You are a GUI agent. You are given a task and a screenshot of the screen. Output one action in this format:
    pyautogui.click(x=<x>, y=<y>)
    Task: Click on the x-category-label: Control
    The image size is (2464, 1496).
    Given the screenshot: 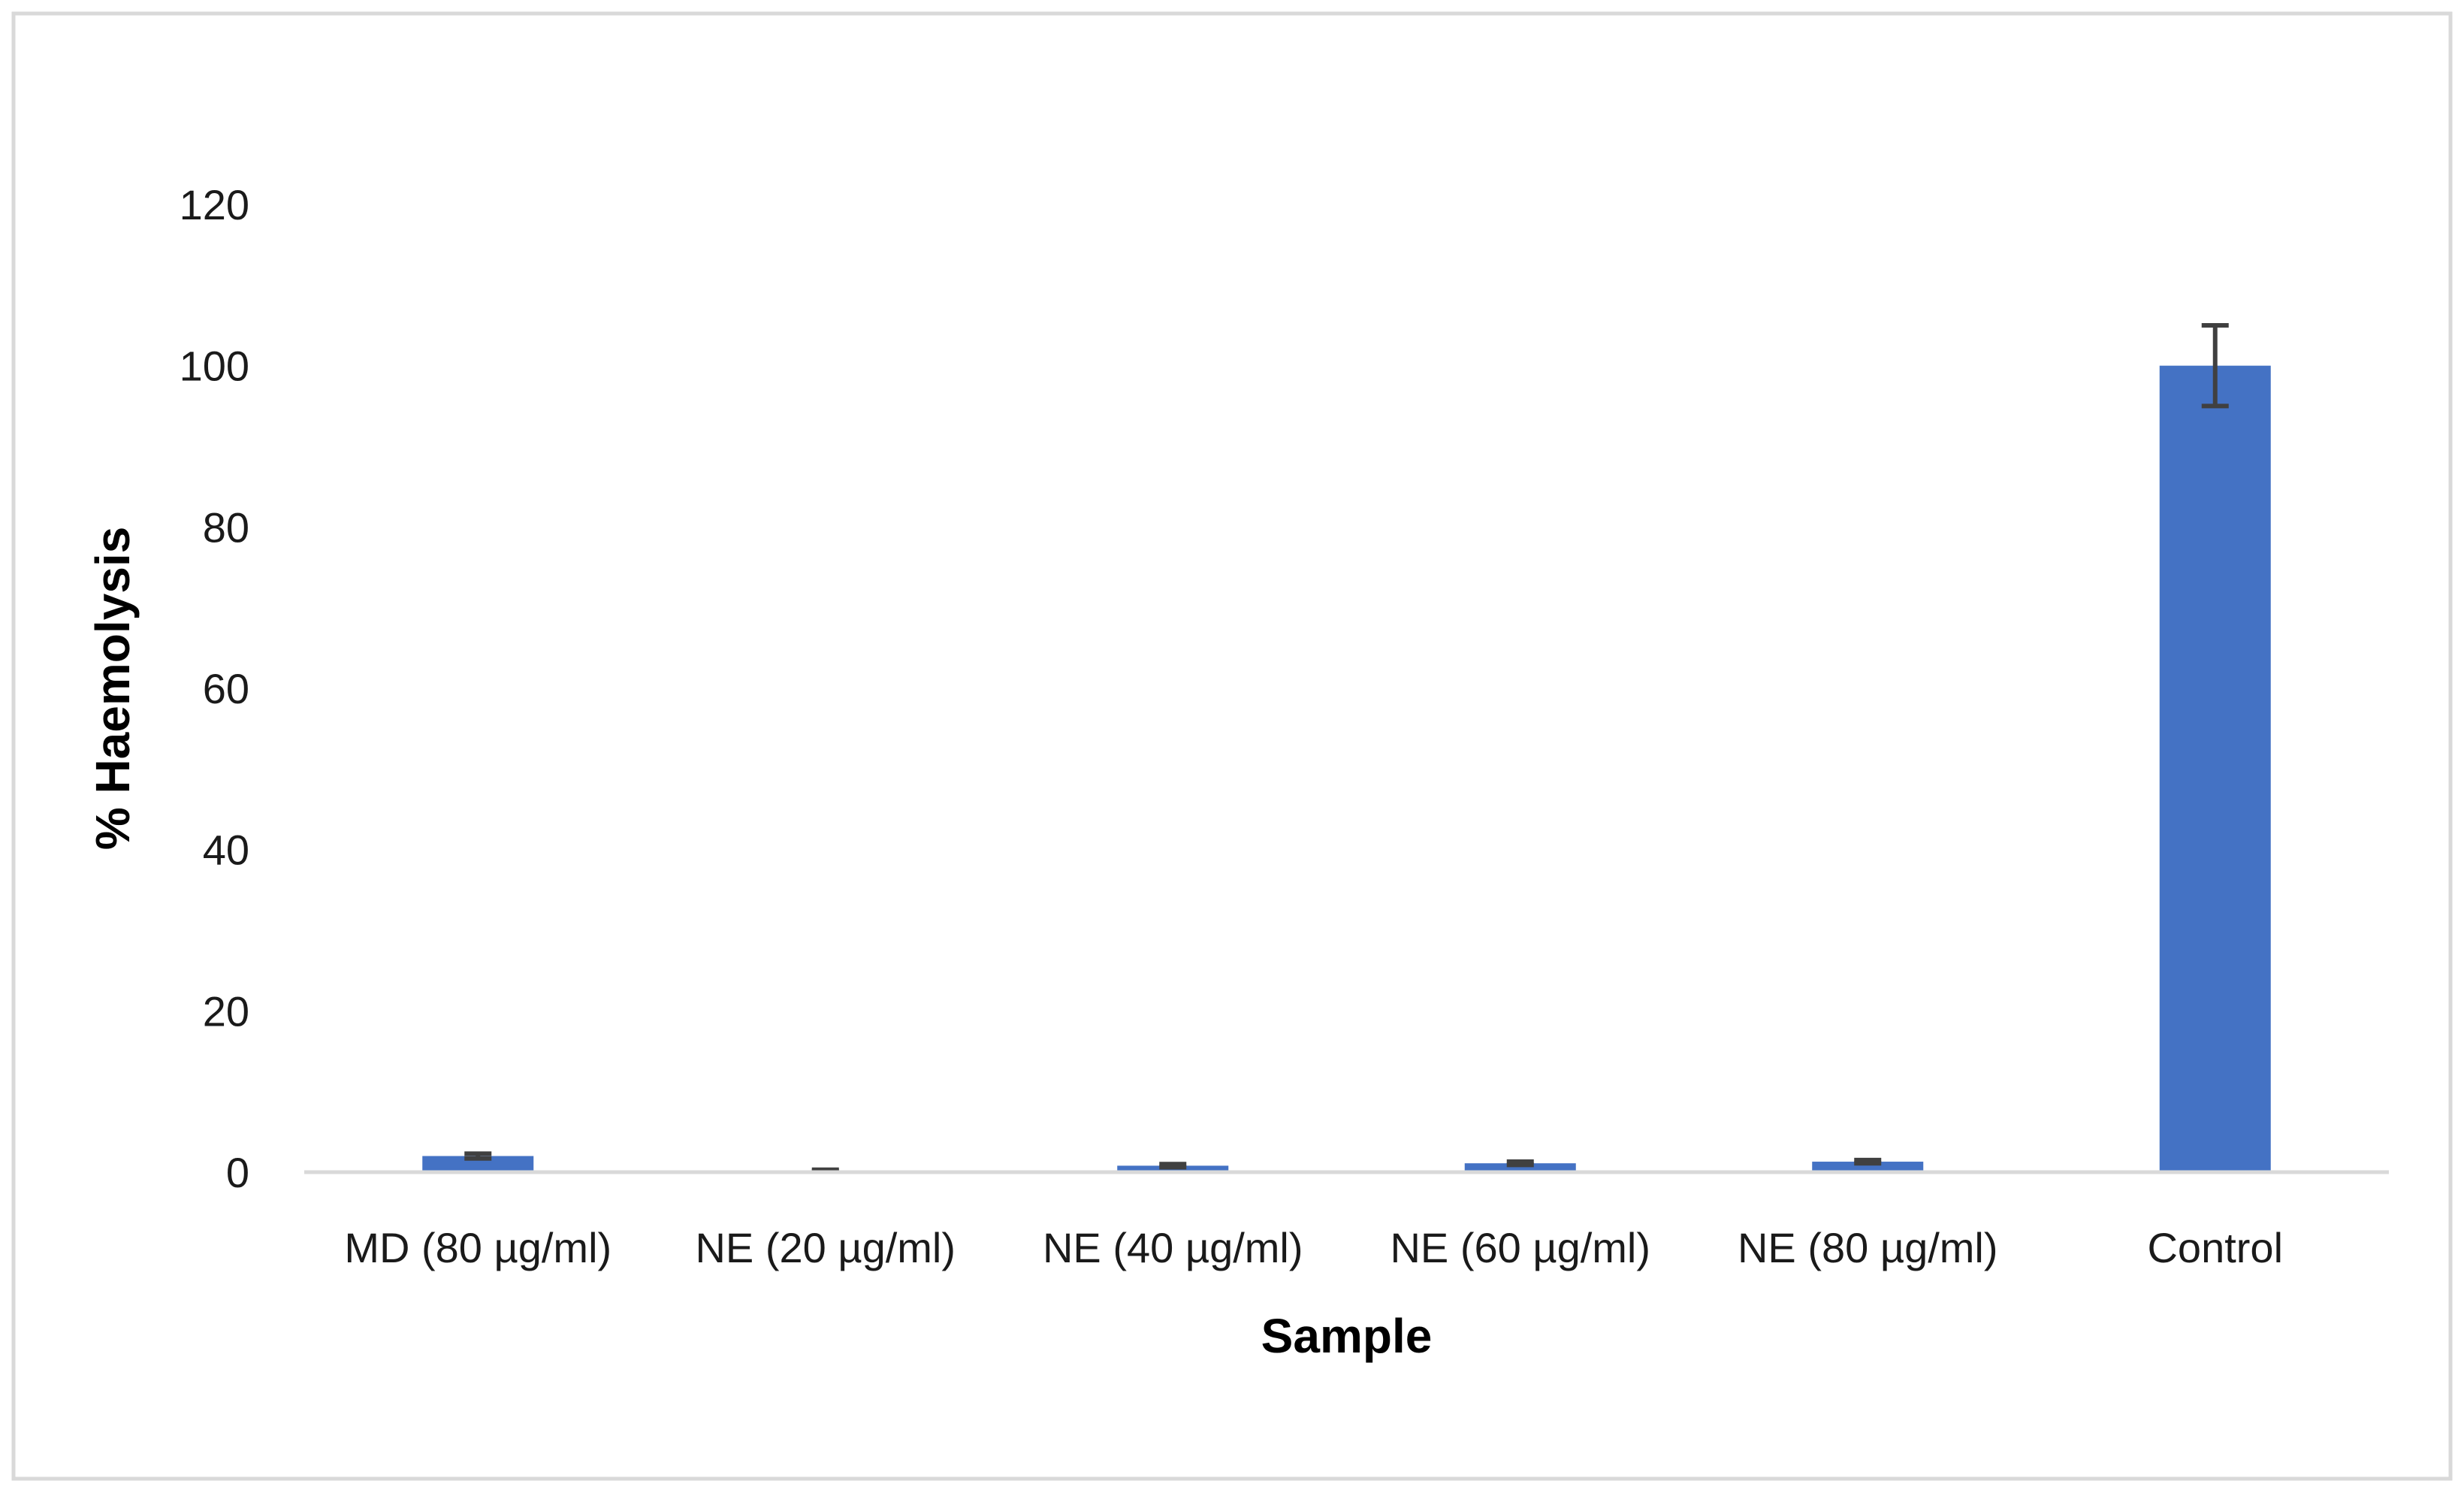 What is the action you would take?
    pyautogui.click(x=2215, y=1247)
    